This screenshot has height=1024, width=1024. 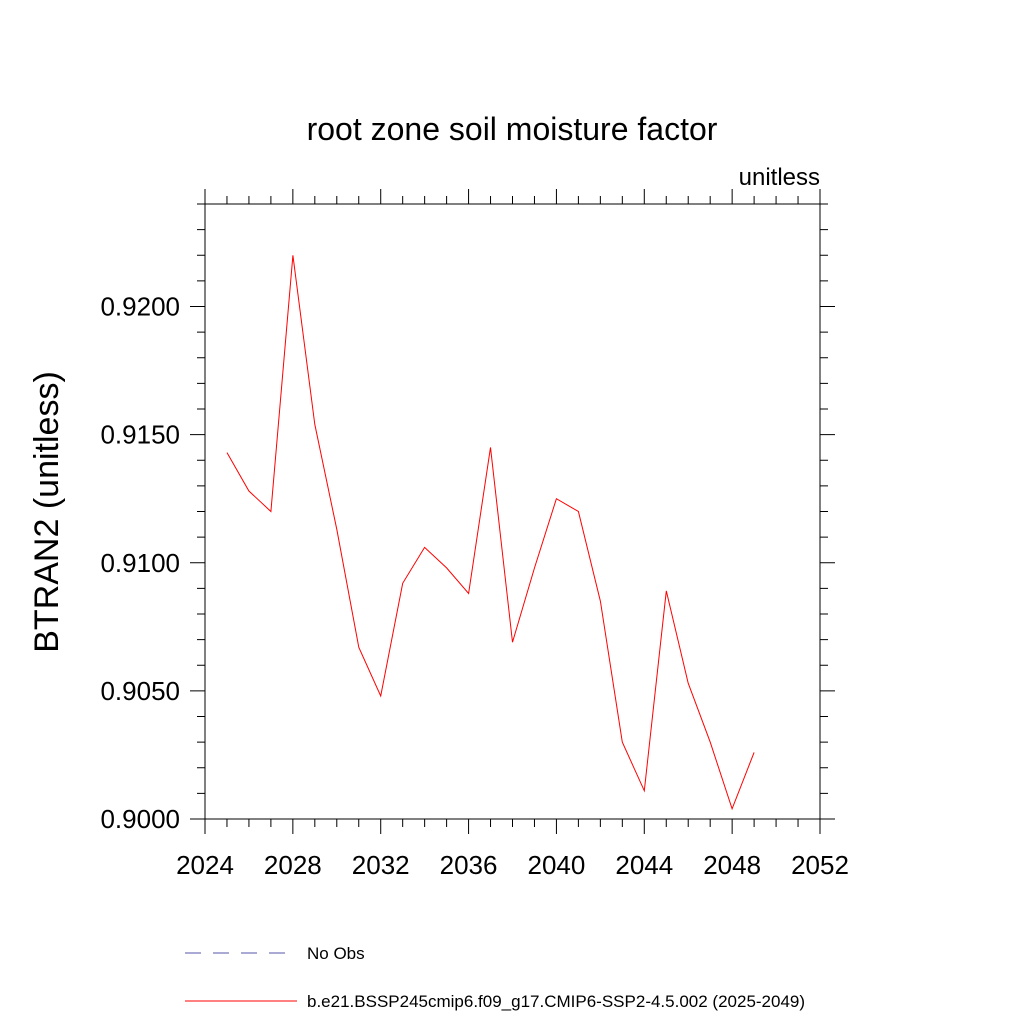 I want to click on y-axis-label: BTRAN2 (unitless), so click(x=47, y=512).